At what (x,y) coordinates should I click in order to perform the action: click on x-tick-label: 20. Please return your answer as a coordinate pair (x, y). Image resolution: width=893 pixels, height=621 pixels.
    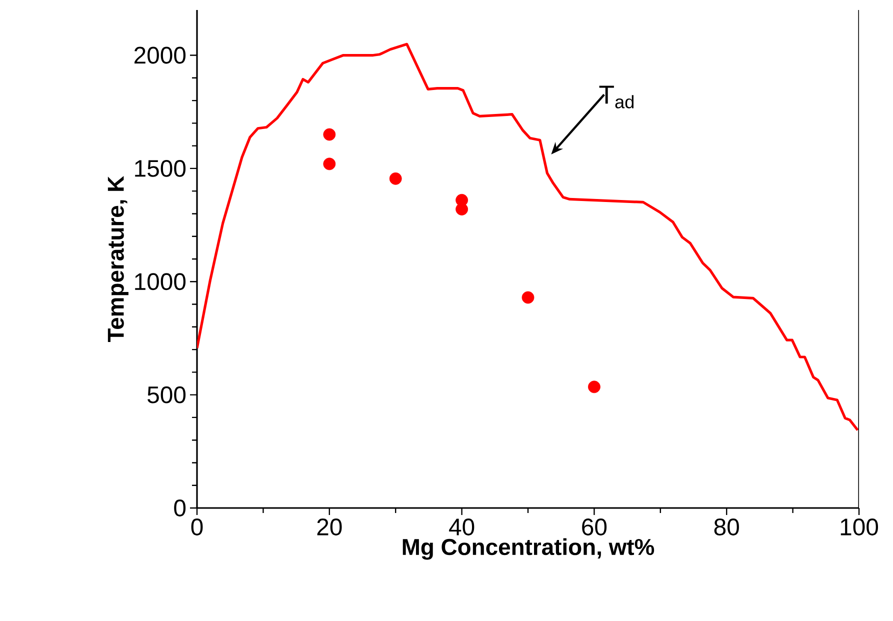
    Looking at the image, I should click on (329, 527).